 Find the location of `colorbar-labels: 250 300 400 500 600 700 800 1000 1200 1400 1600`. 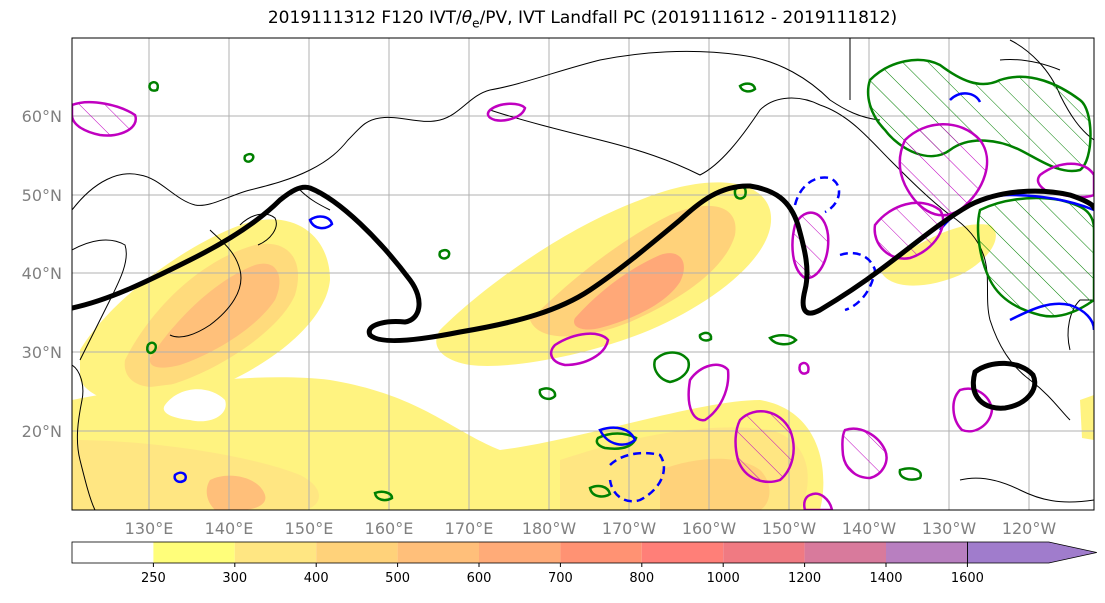

colorbar-labels: 250 300 400 500 600 700 800 1000 1200 1400 1600 is located at coordinates (562, 574).